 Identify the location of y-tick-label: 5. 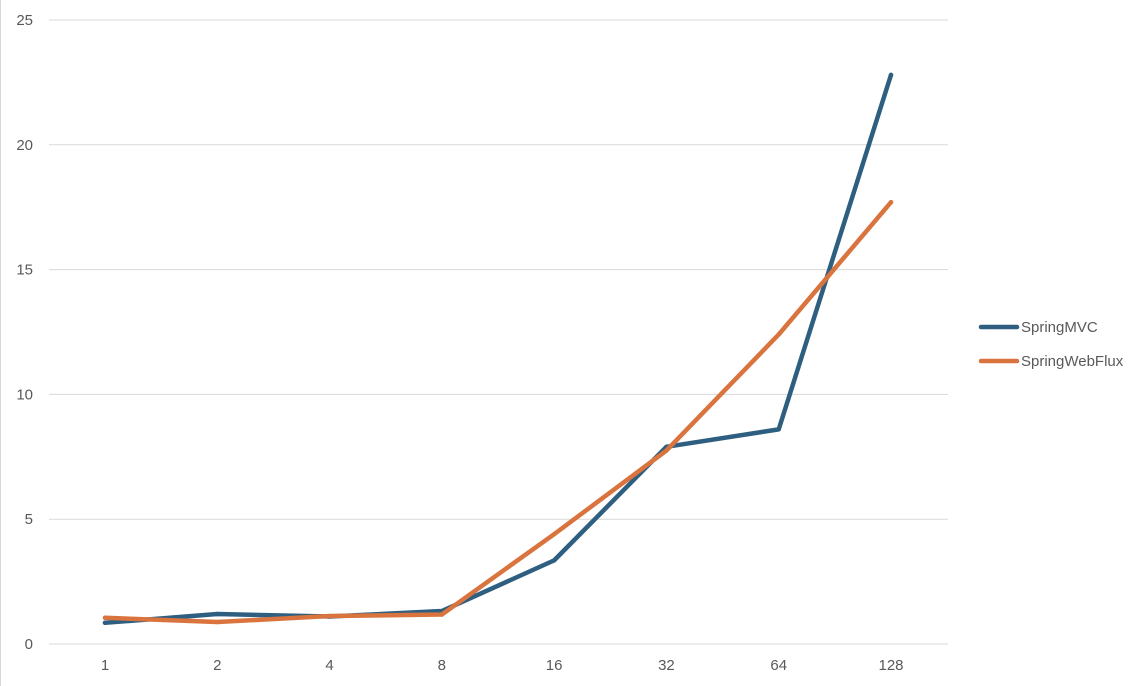
(29, 519).